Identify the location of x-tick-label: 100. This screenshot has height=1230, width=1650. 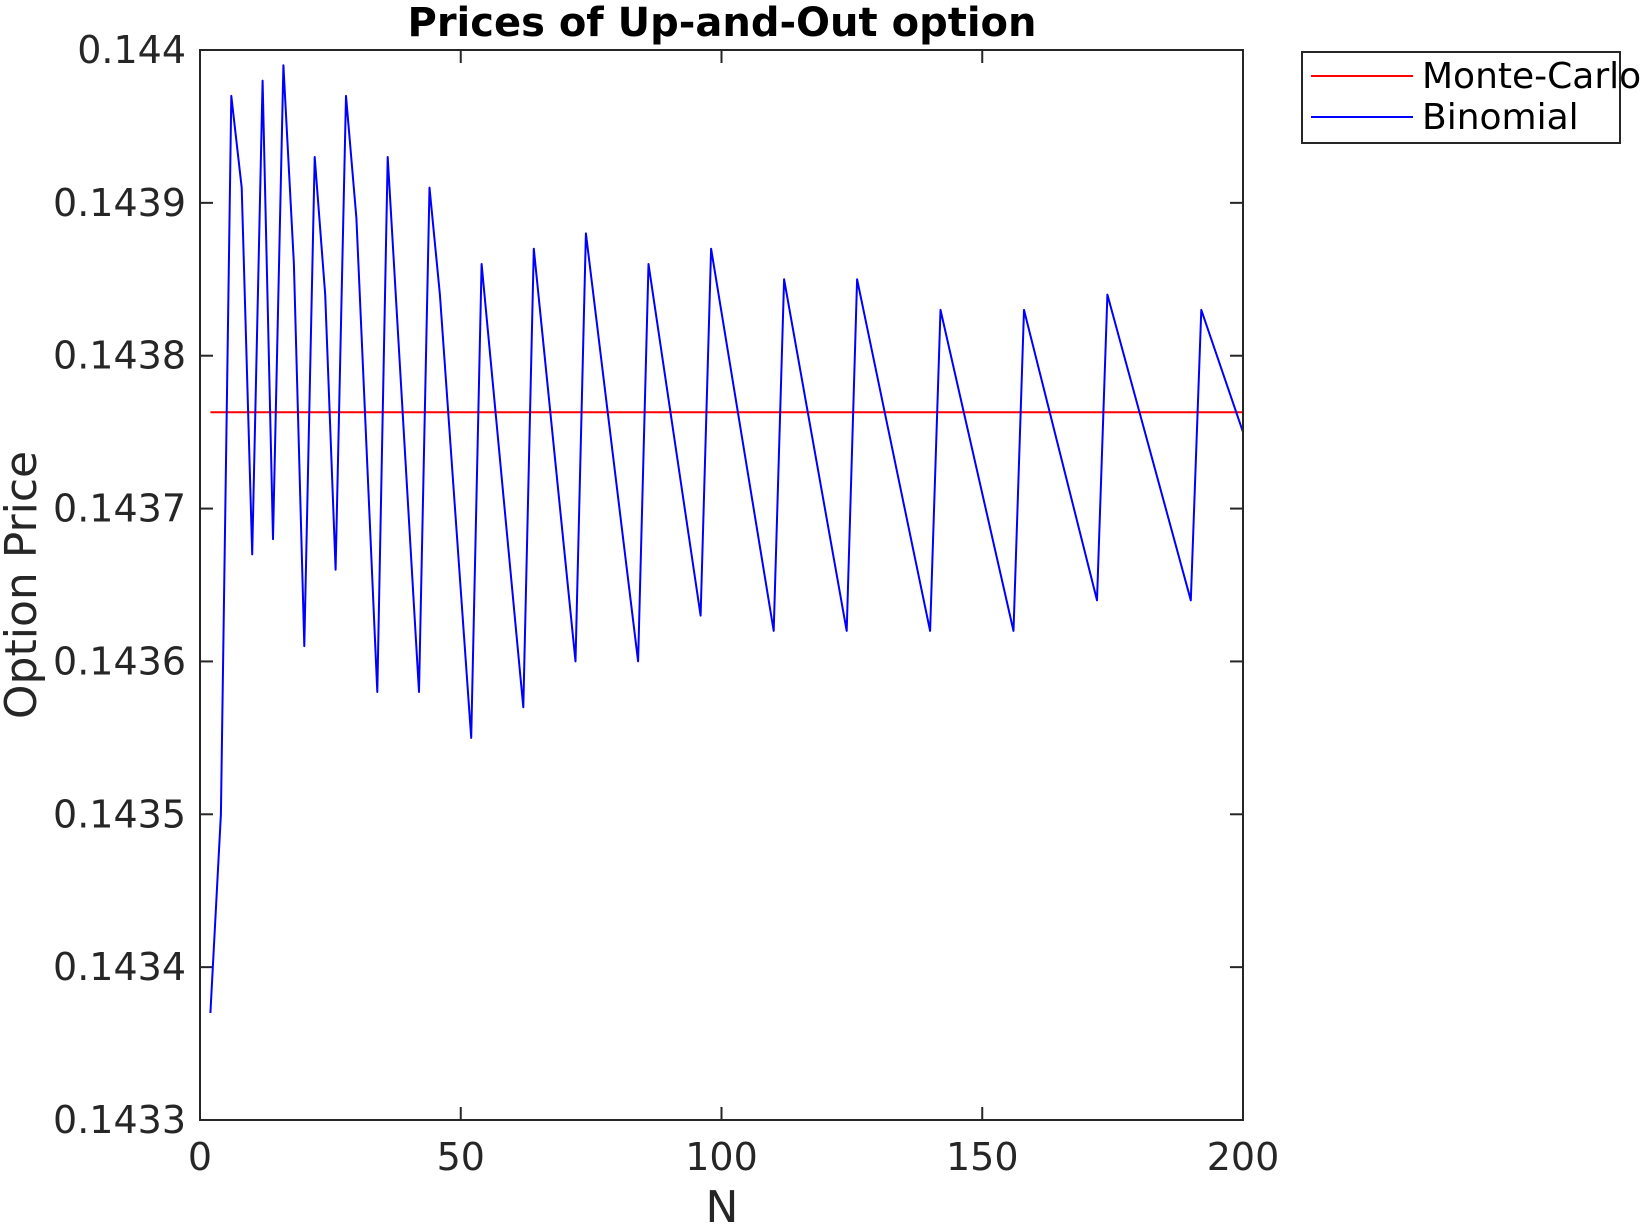
(721, 1157).